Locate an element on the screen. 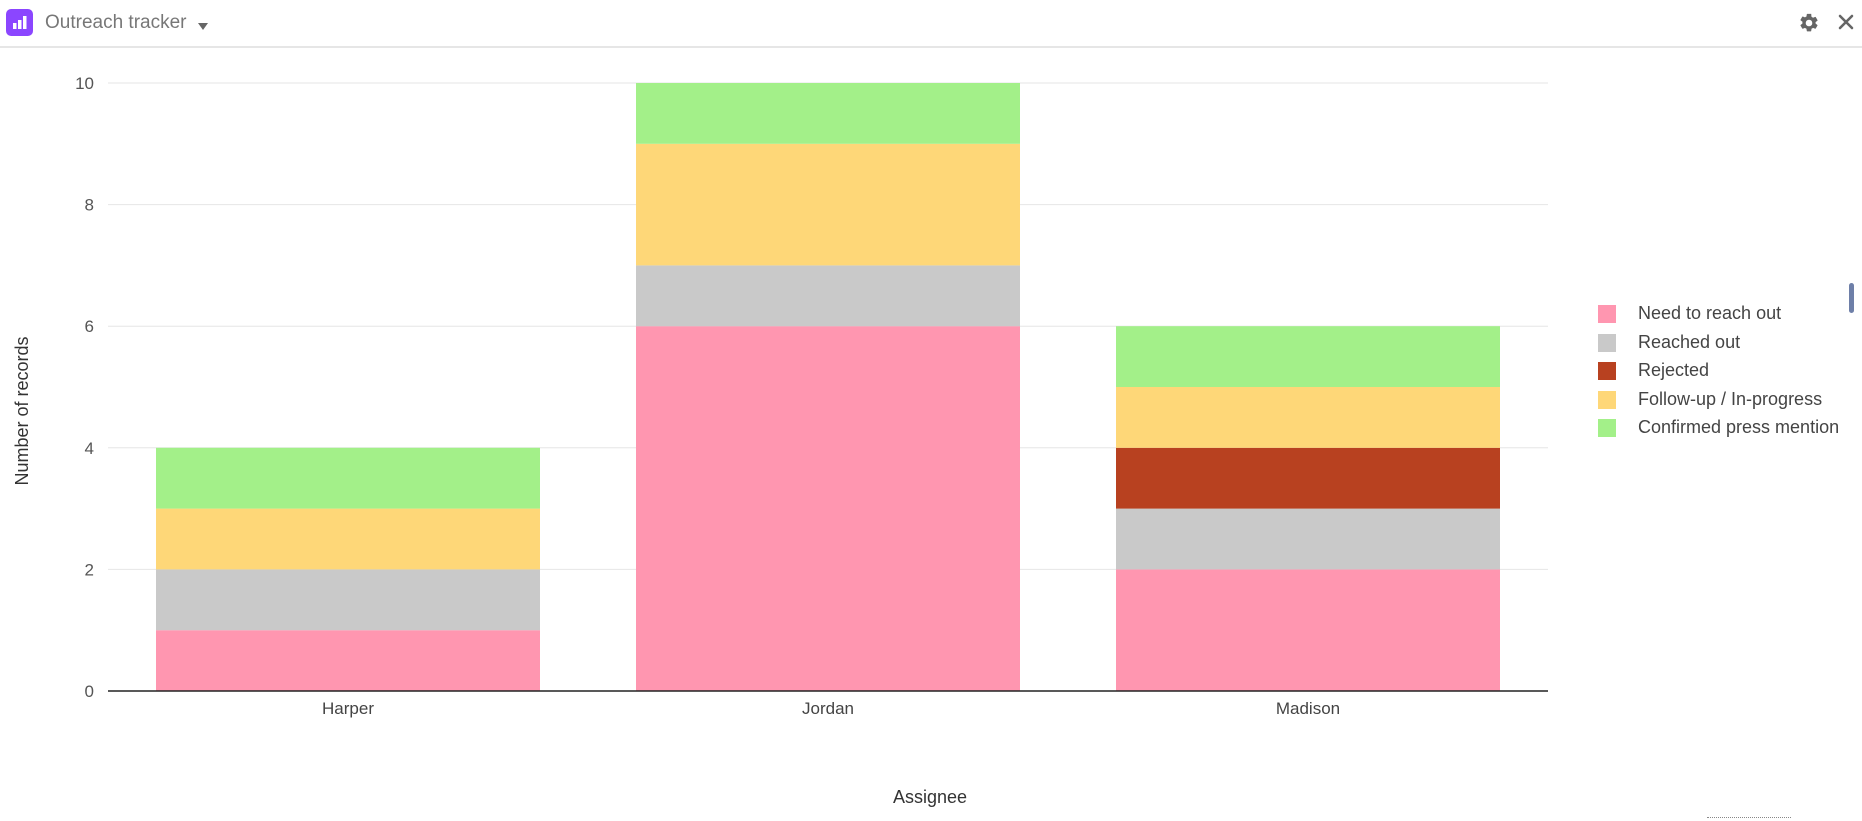 Image resolution: width=1862 pixels, height=821 pixels. chevron-down-icon is located at coordinates (203, 27).